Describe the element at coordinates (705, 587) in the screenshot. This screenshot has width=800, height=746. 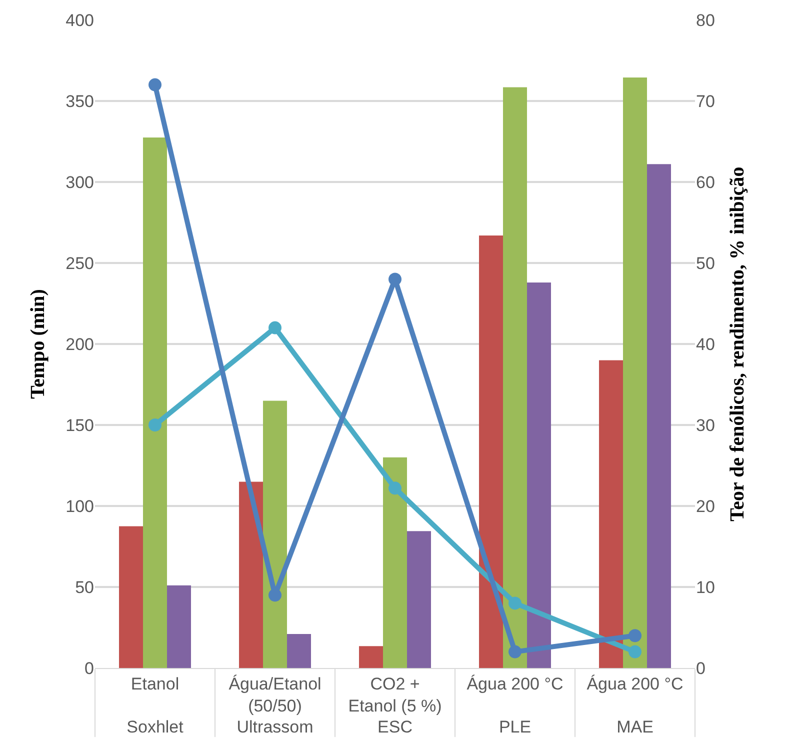
I see `y2-tick-label: 10` at that location.